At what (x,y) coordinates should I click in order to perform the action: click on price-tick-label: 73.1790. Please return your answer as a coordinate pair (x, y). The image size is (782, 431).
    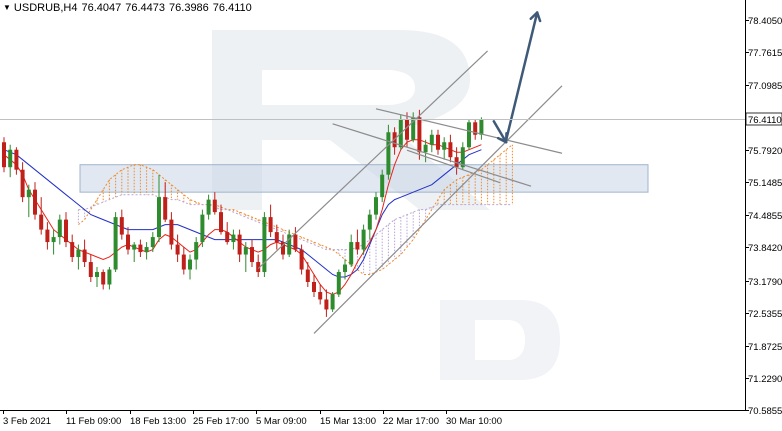
    Looking at the image, I should click on (765, 282).